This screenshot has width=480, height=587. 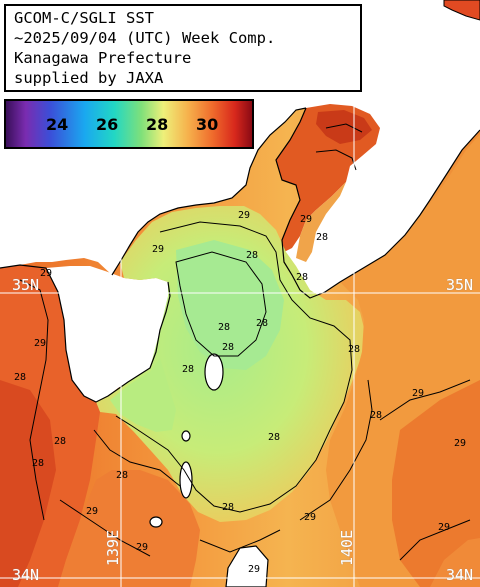 I want to click on title-line-2: ~2025/09/04 (UTC) Week Comp., so click(x=145, y=38).